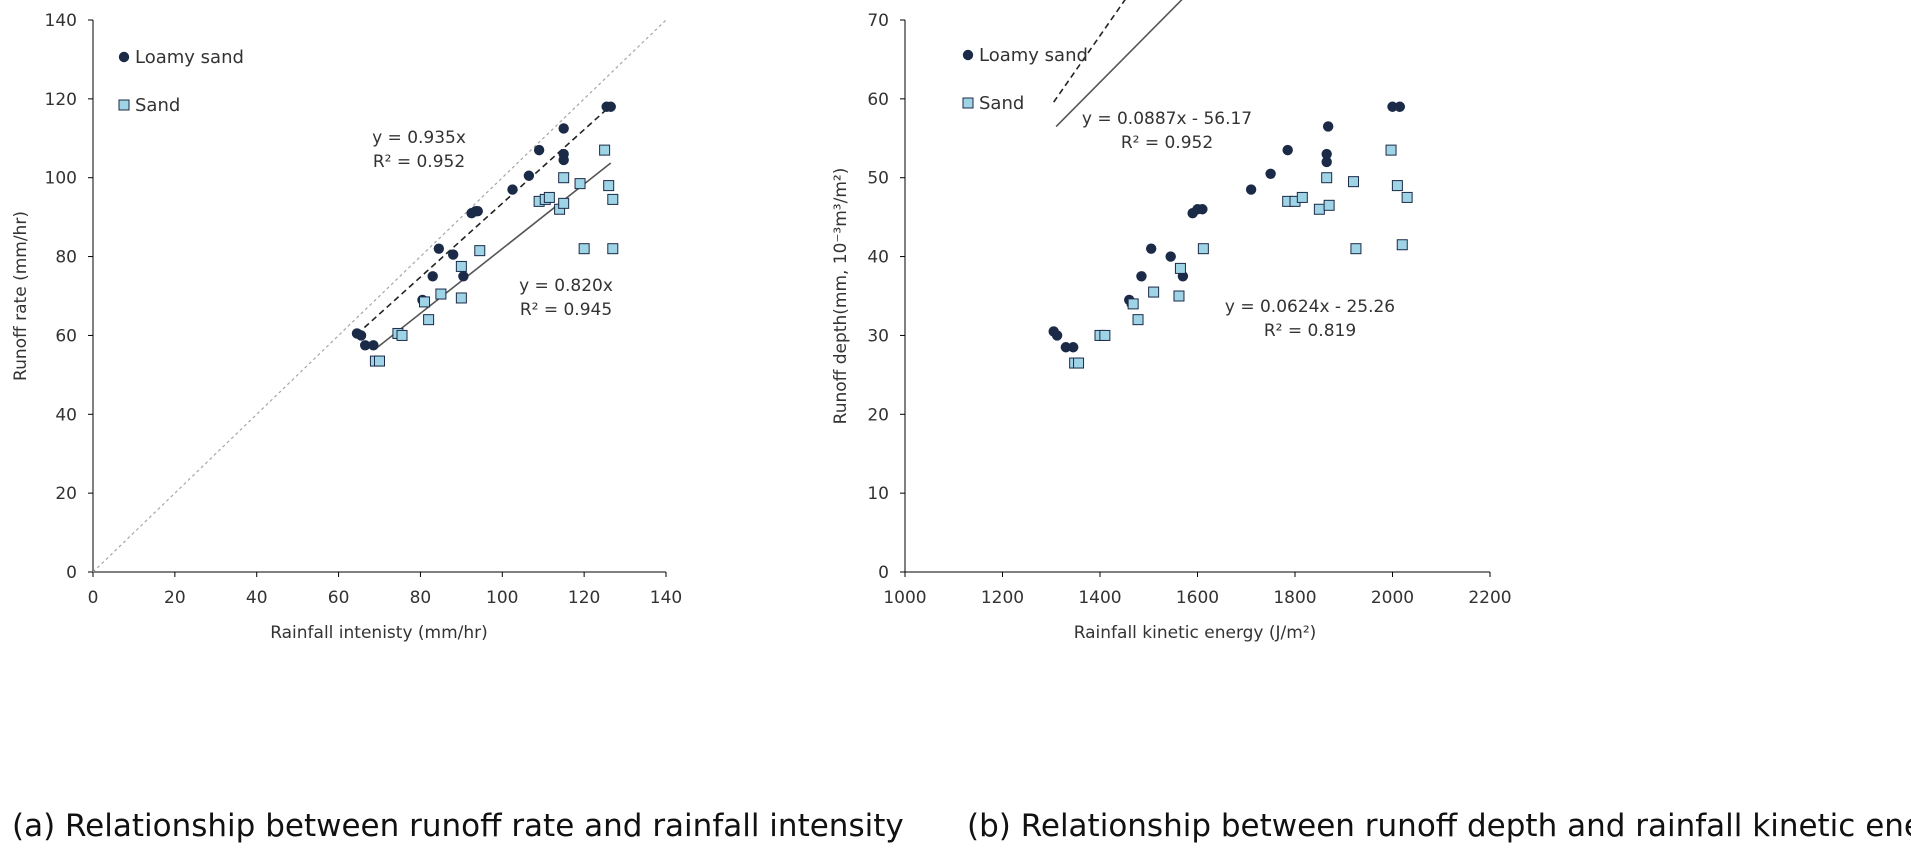  Describe the element at coordinates (93, 598) in the screenshot. I see `x-tick-label: 0` at that location.